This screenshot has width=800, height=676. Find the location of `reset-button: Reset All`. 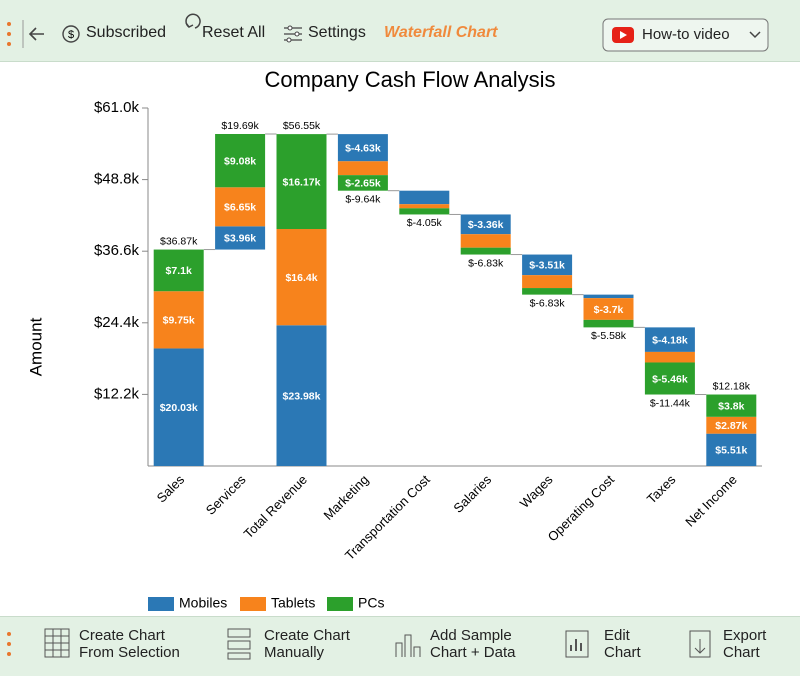

reset-button: Reset All is located at coordinates (234, 32).